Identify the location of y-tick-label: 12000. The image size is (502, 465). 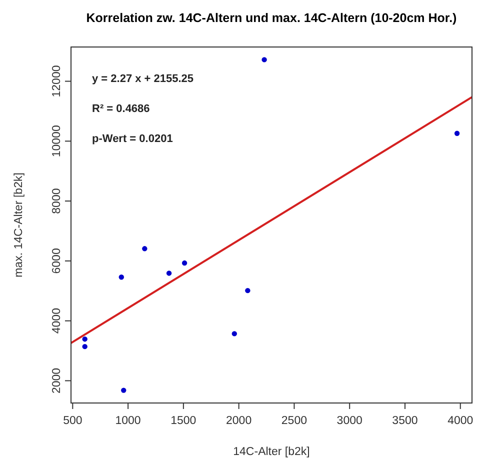
(57, 81).